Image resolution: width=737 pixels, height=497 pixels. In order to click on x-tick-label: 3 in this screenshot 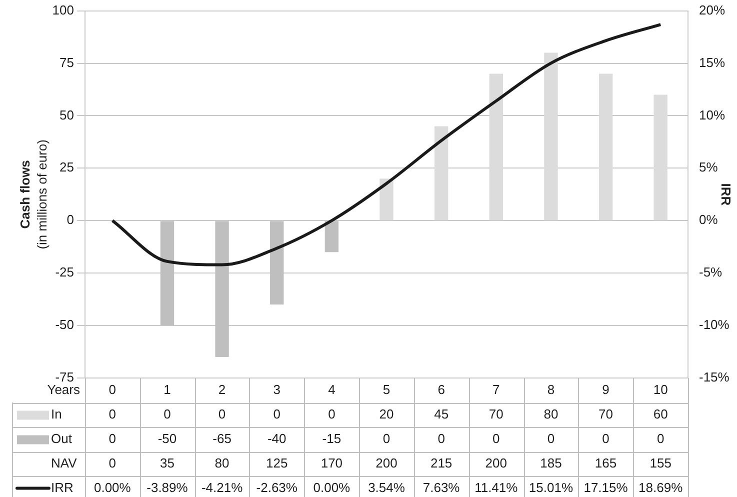, I will do `click(276, 389)`.